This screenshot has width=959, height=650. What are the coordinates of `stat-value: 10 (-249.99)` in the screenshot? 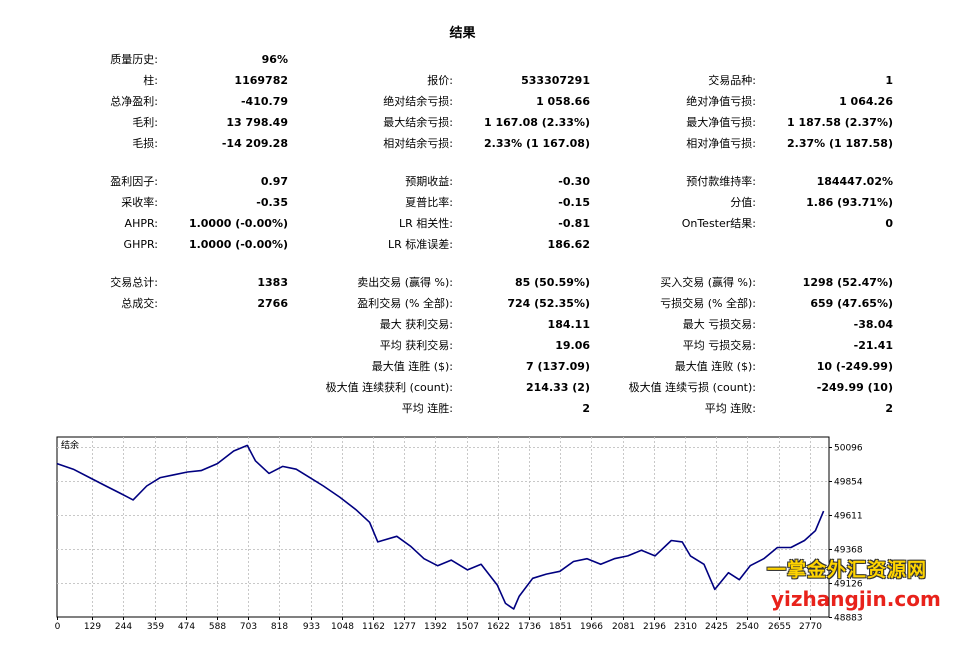 It's located at (854, 366).